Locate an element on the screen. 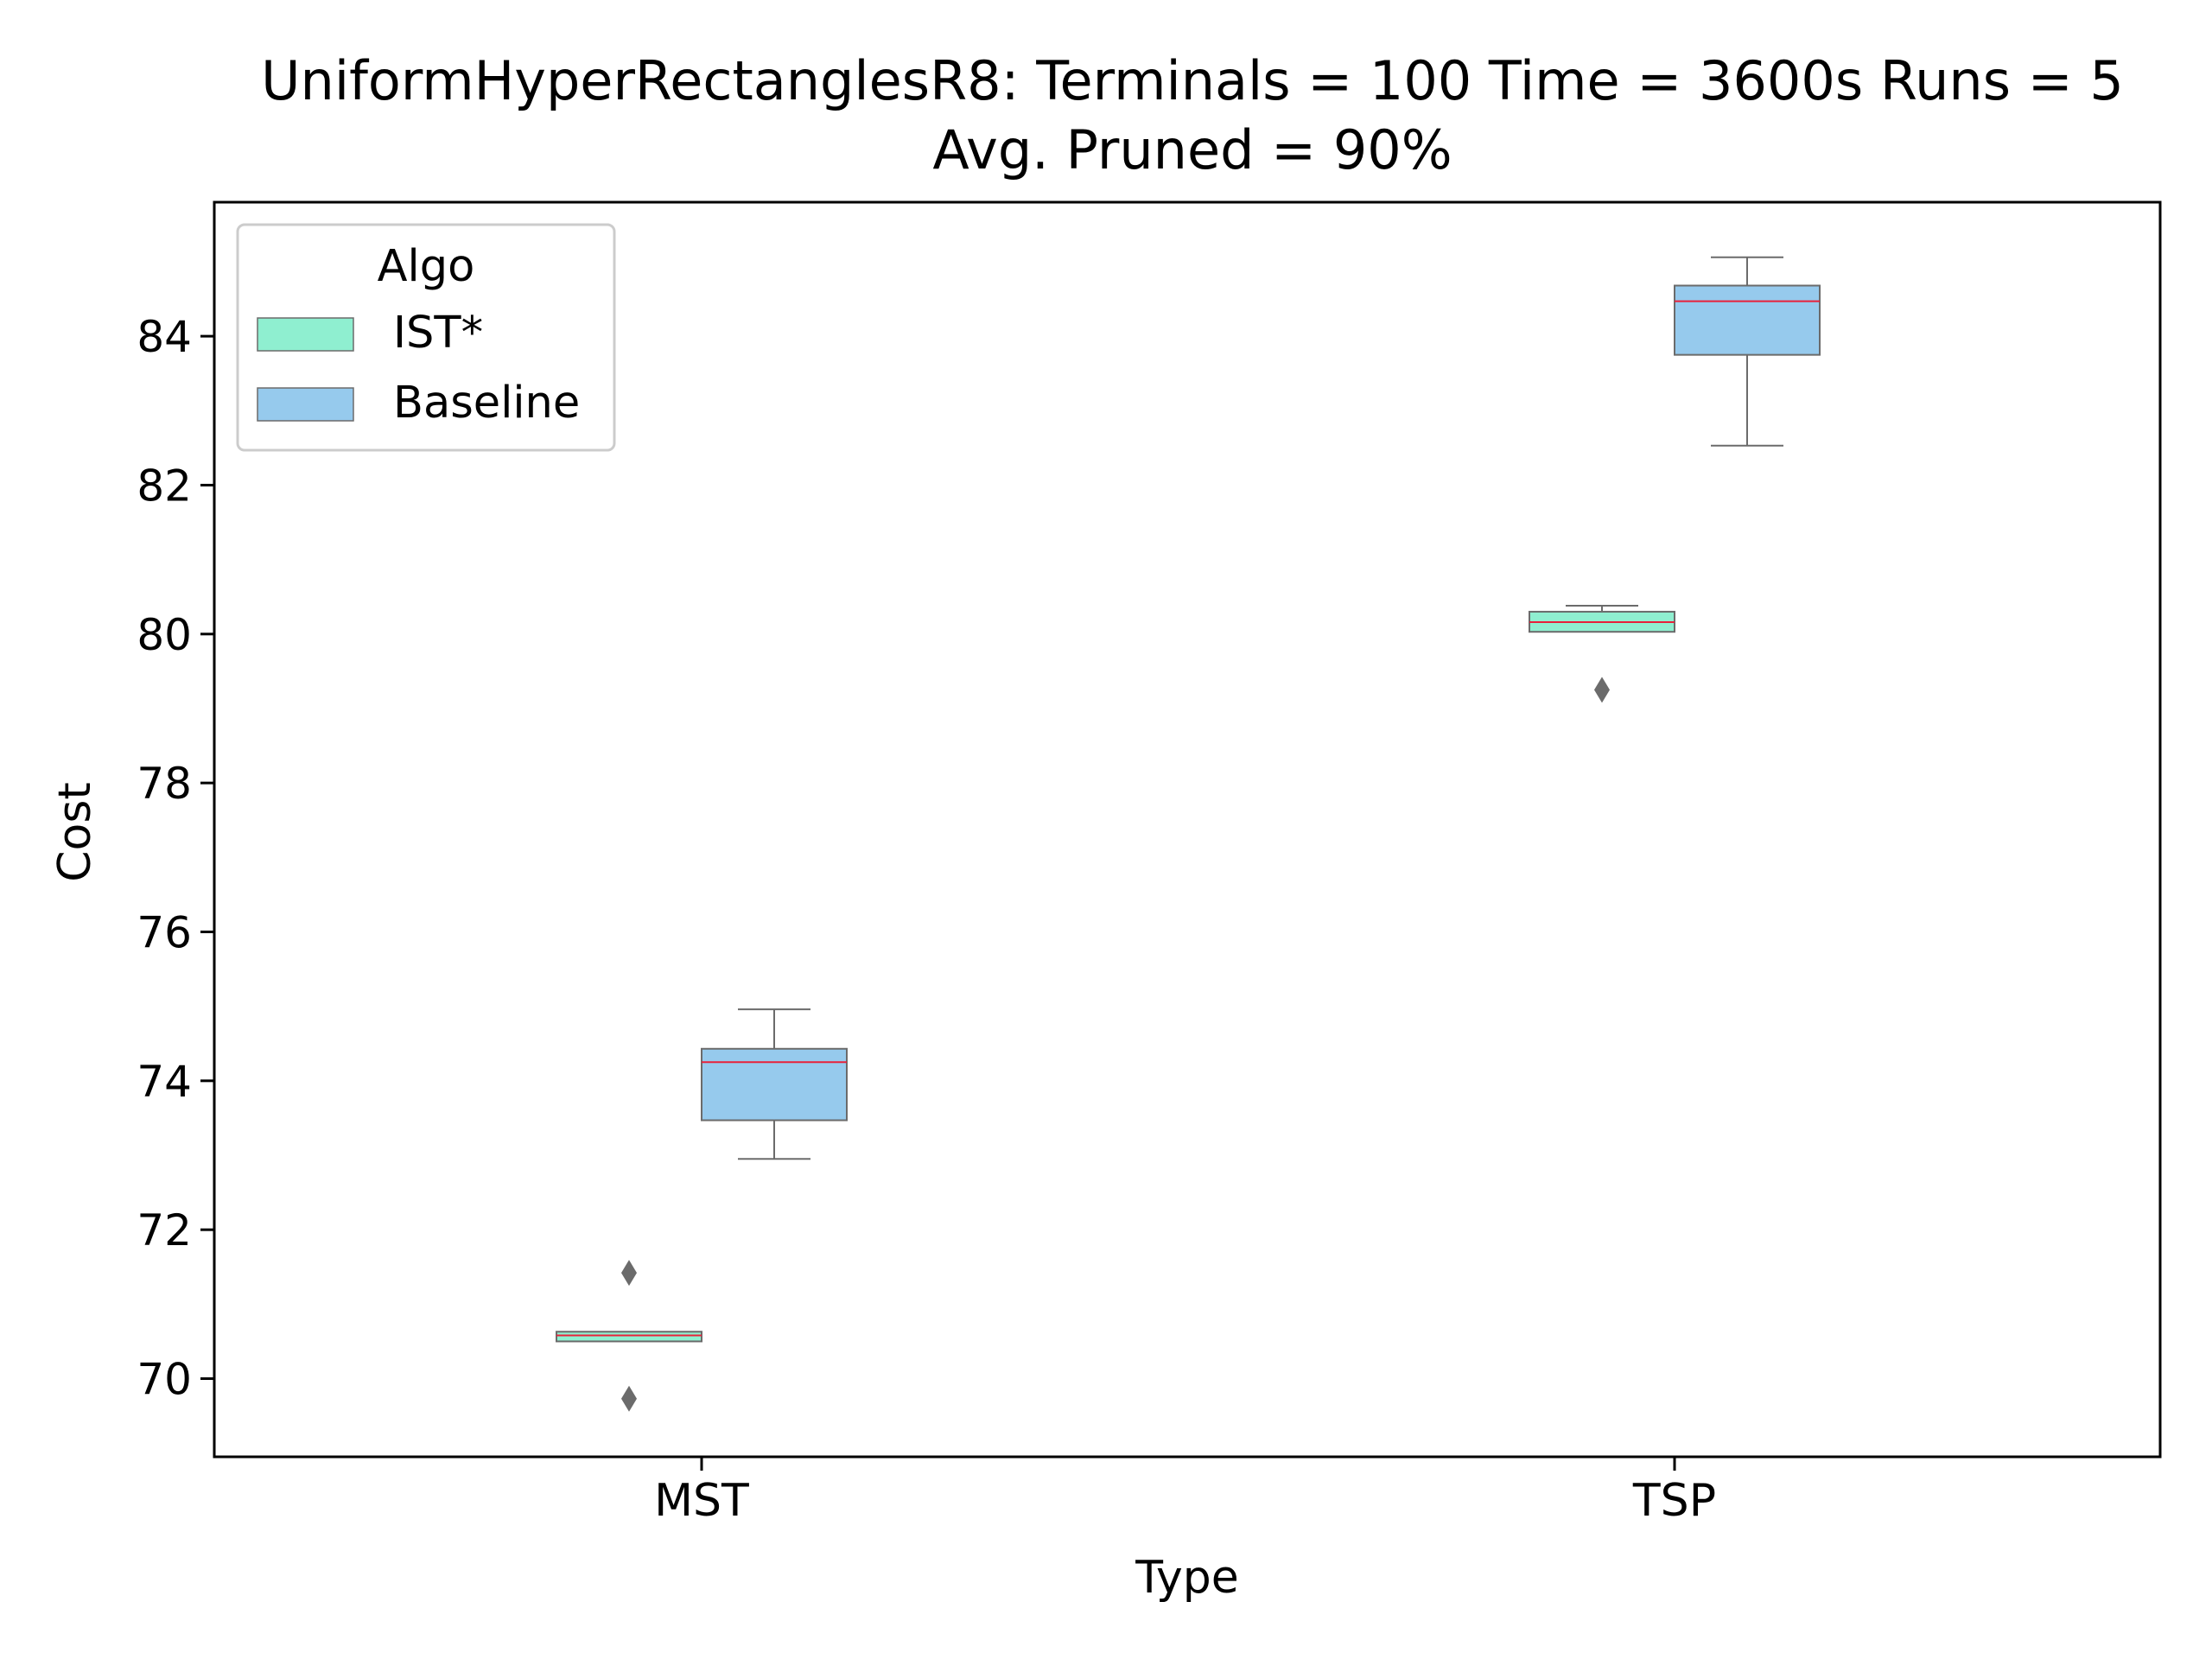 Image resolution: width=2212 pixels, height=1659 pixels. legend-title: Algo is located at coordinates (426, 266).